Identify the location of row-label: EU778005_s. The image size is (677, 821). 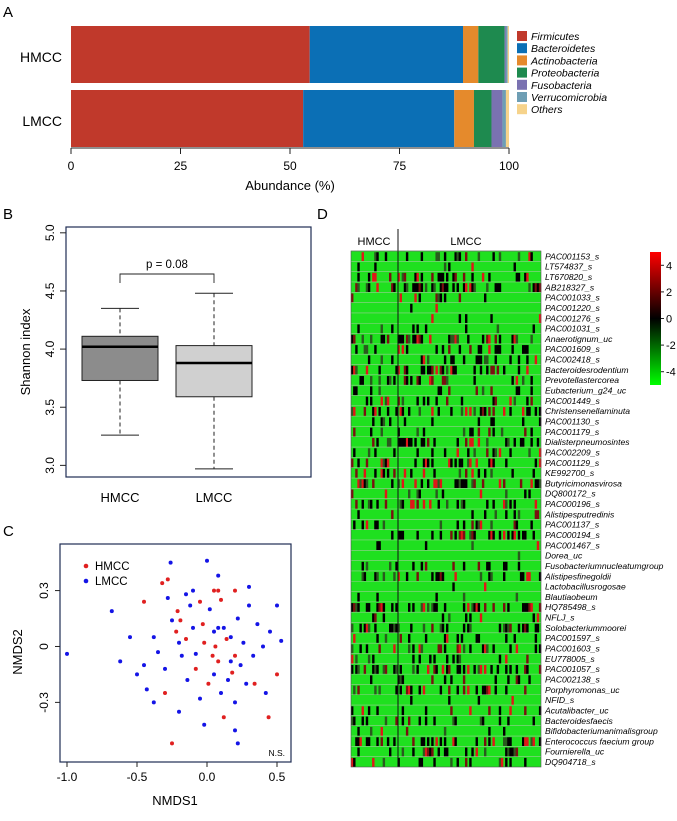
(570, 659).